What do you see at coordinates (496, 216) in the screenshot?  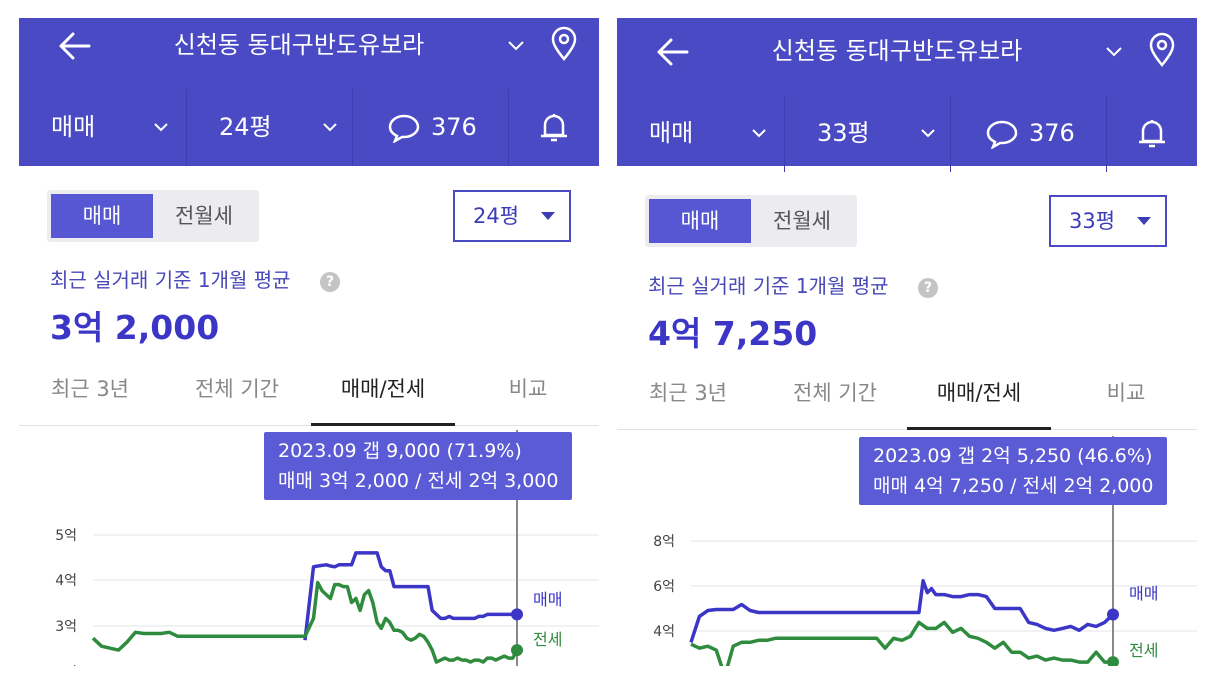 I see `size-select-value: 24평` at bounding box center [496, 216].